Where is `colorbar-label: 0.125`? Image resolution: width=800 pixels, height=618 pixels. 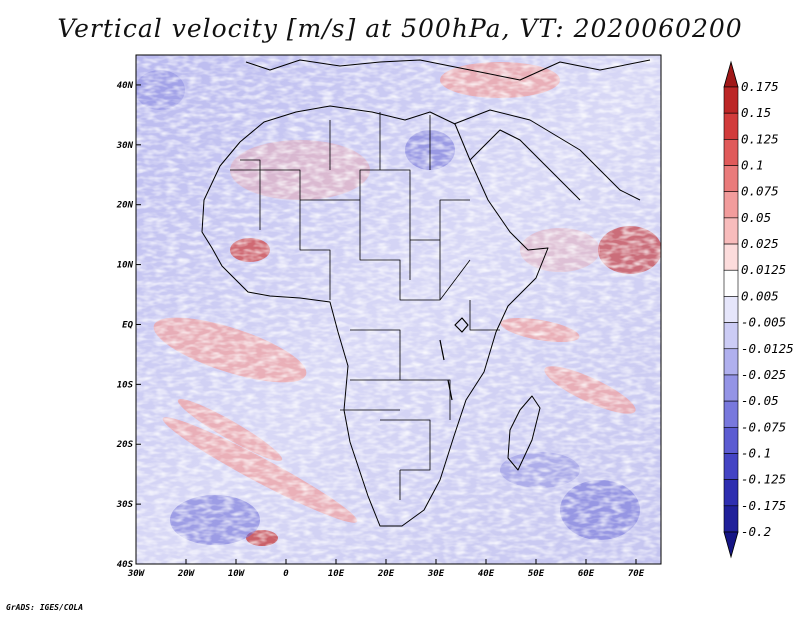
colorbar-label: 0.125 is located at coordinates (760, 138).